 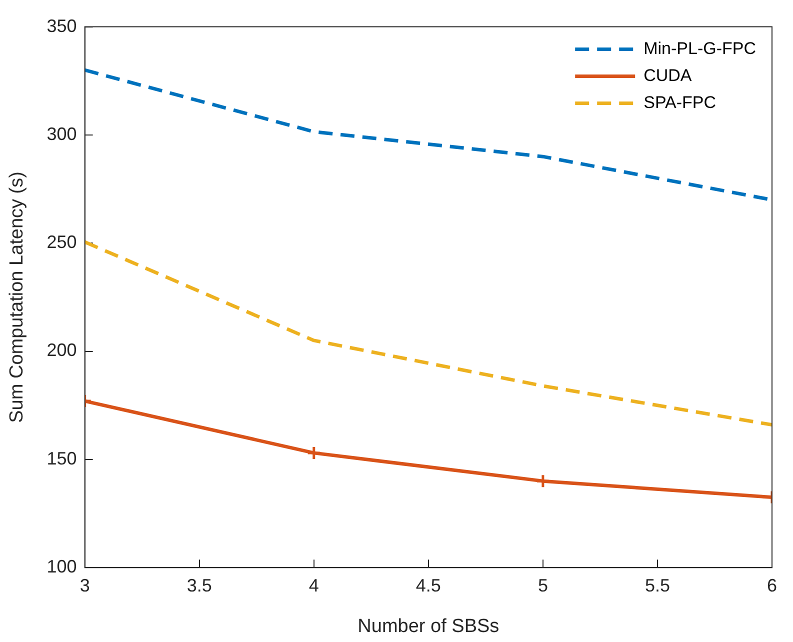 I want to click on x-tick-label: 6, so click(x=771, y=585).